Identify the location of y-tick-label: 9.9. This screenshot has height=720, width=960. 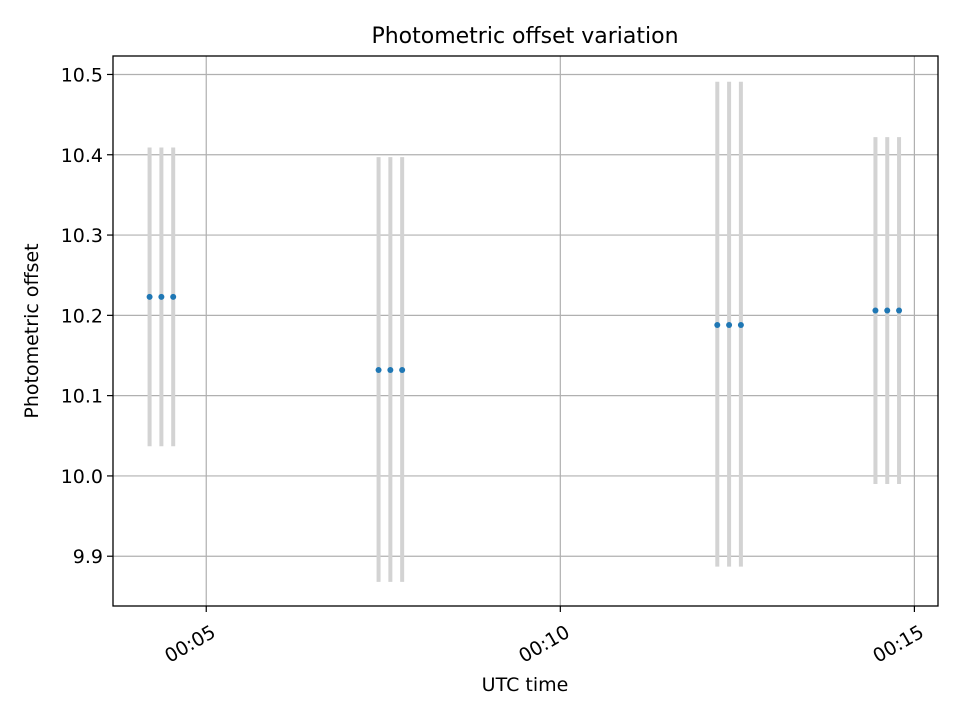
(88, 557).